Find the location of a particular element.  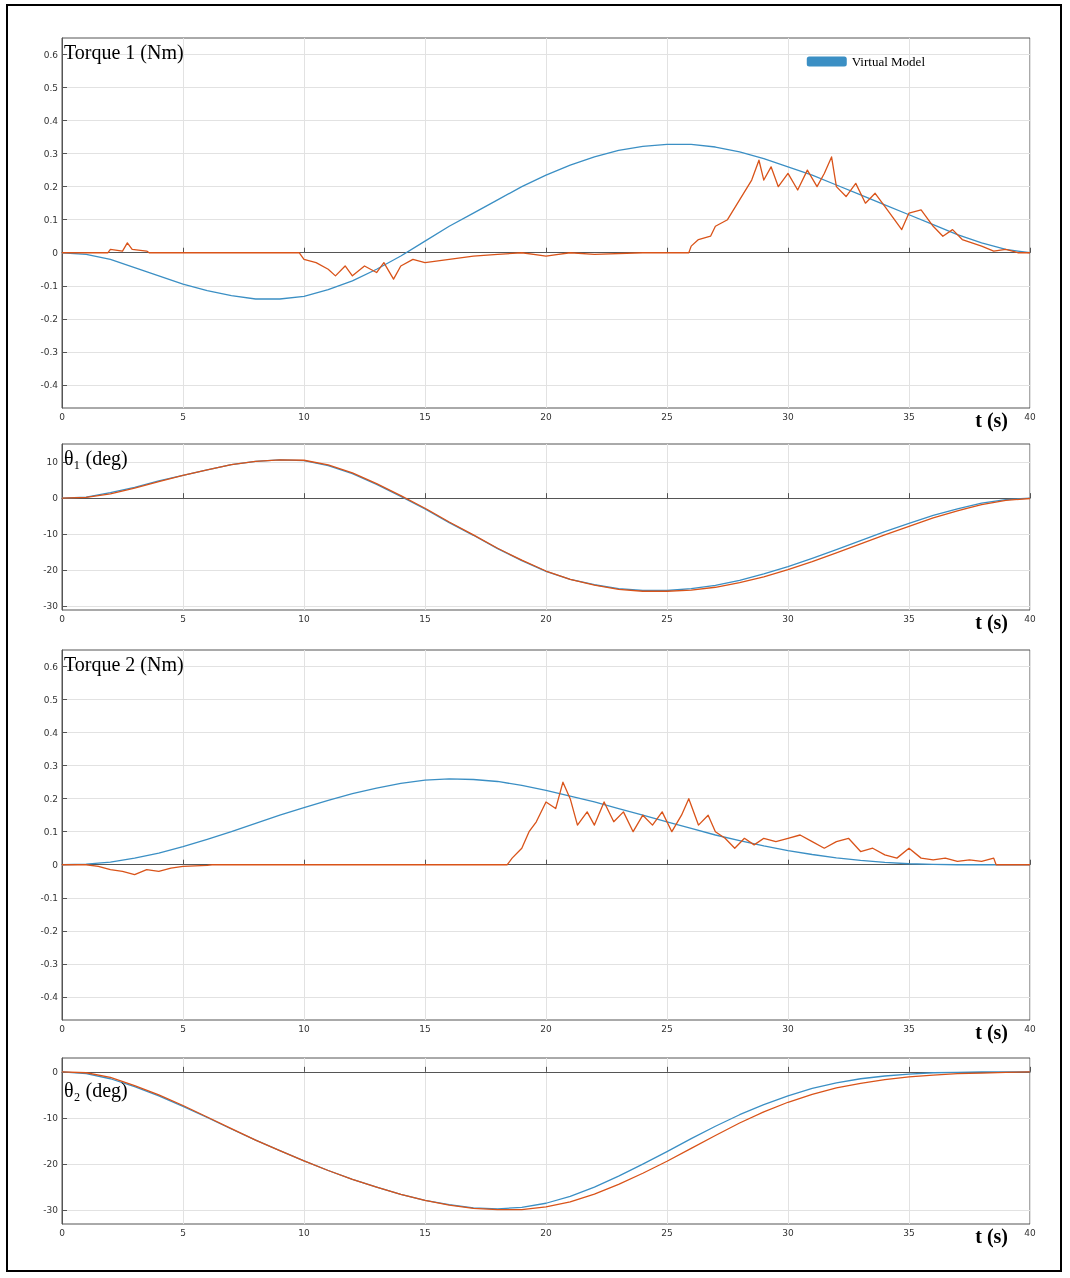

y-axis-title: Torque 1 (Nm) is located at coordinates (124, 52).